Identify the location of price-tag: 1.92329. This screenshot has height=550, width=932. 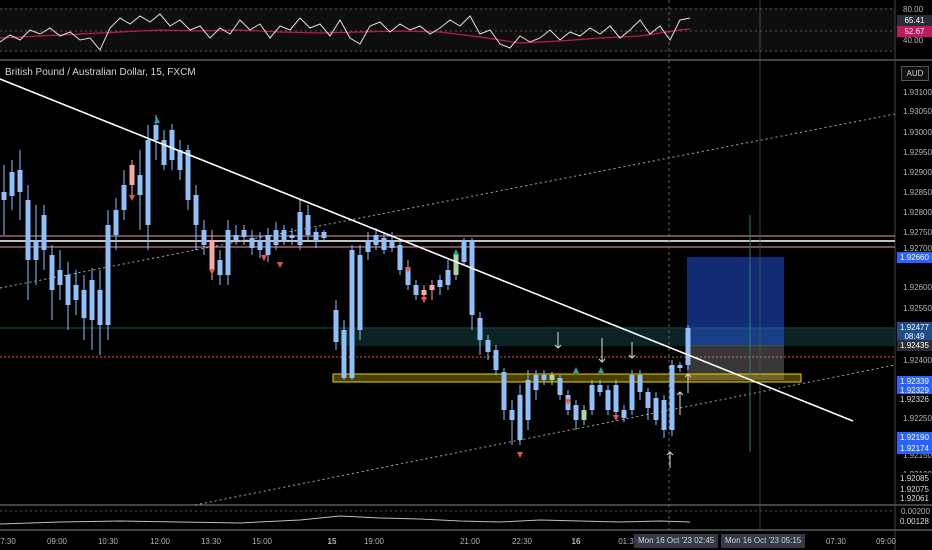
(914, 390).